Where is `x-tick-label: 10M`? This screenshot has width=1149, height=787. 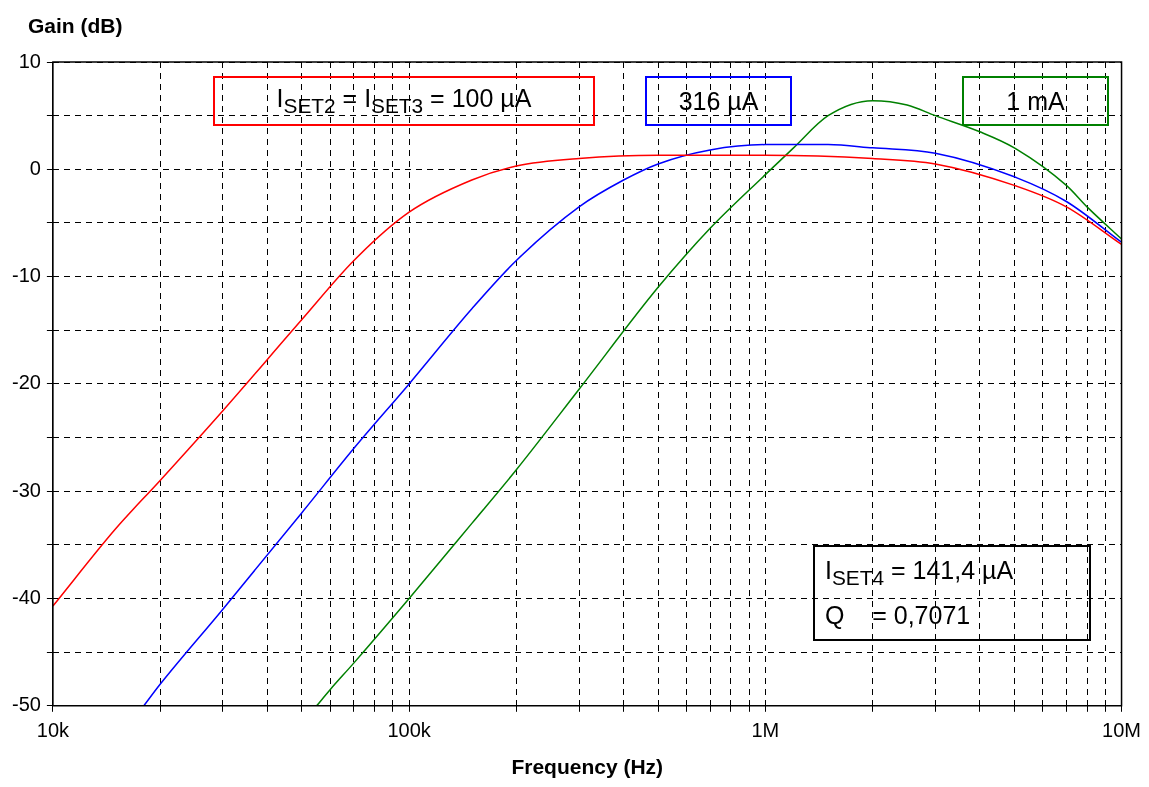 x-tick-label: 10M is located at coordinates (1121, 730).